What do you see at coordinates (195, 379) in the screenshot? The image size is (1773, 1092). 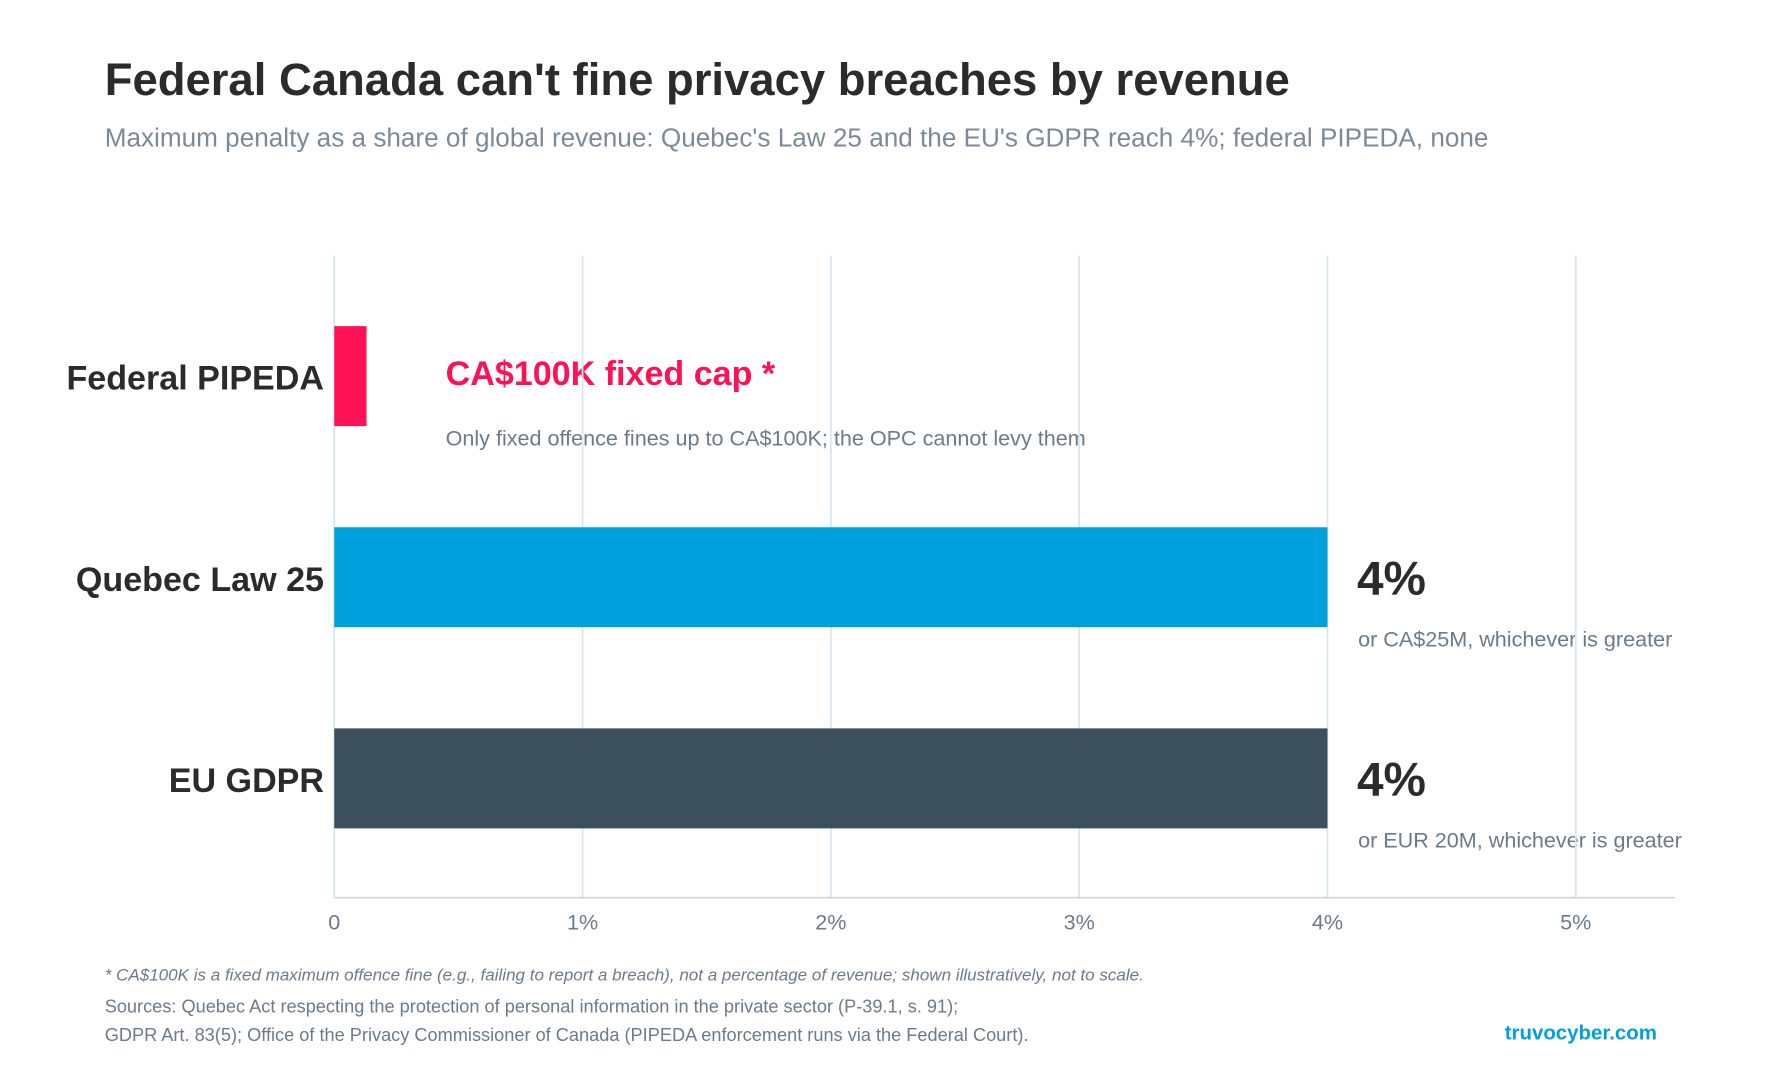 I see `y-tick-label: Federal PIPEDA` at bounding box center [195, 379].